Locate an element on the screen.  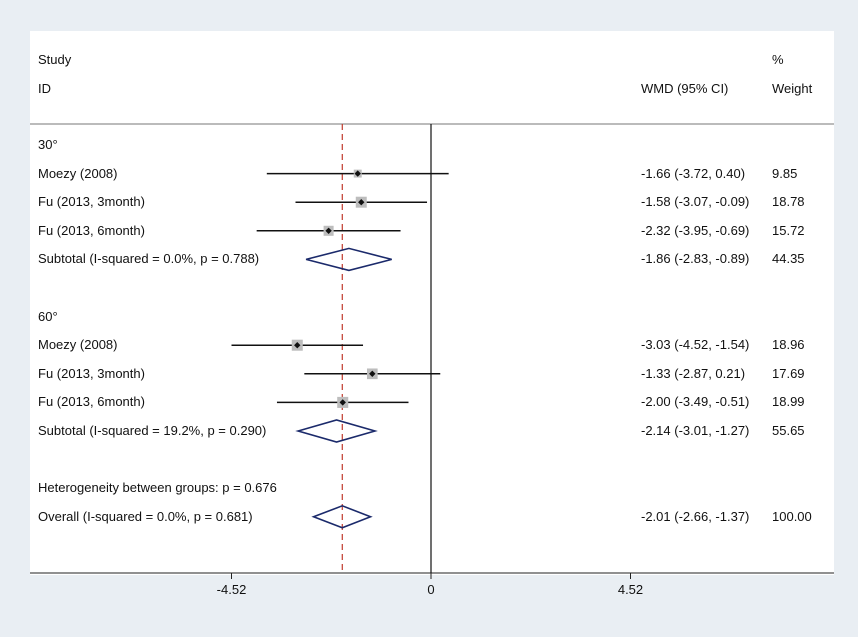
row-ci-text: -1.66 (-3.72, 0.40) is located at coordinates (693, 173).